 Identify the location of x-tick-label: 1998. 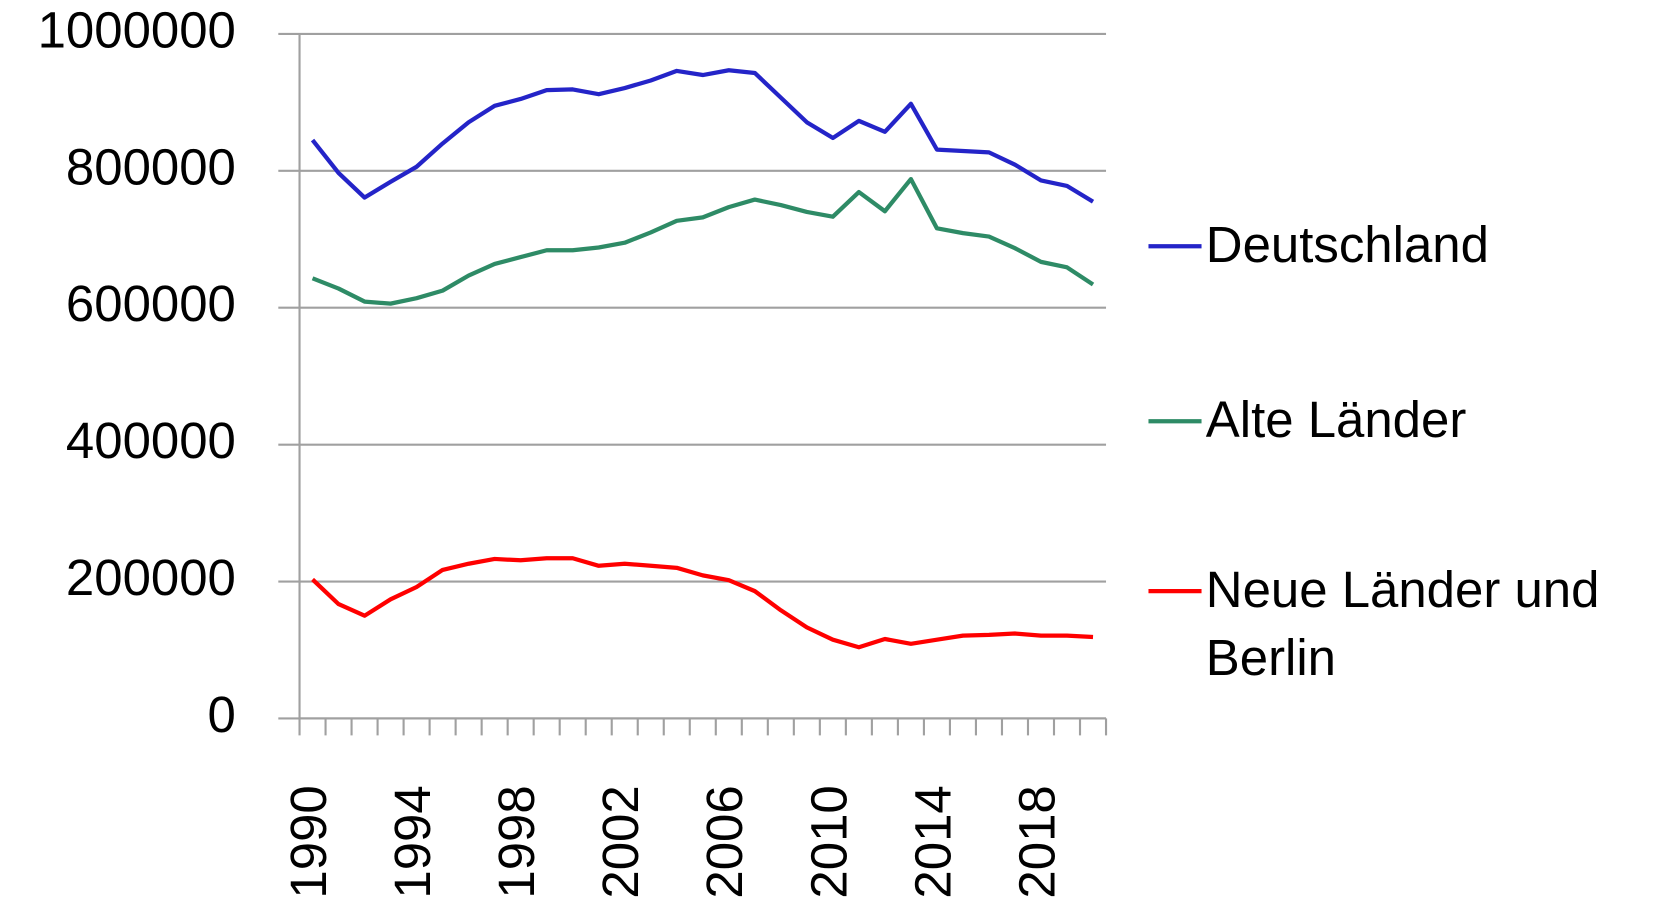
(516, 841).